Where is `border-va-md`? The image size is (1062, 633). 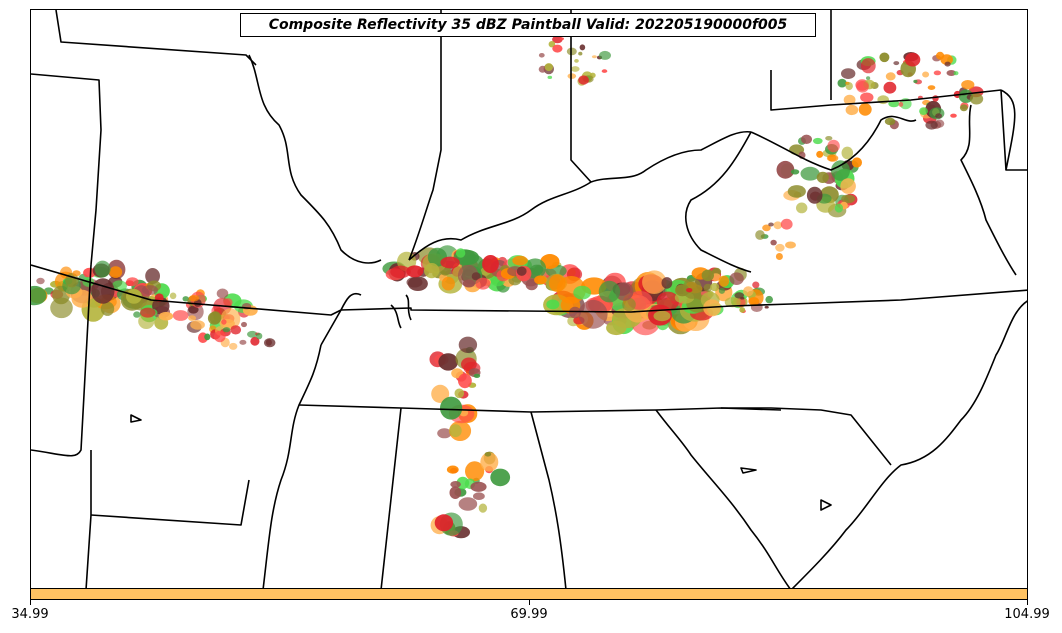
border-va-md is located at coordinates (886, 90).